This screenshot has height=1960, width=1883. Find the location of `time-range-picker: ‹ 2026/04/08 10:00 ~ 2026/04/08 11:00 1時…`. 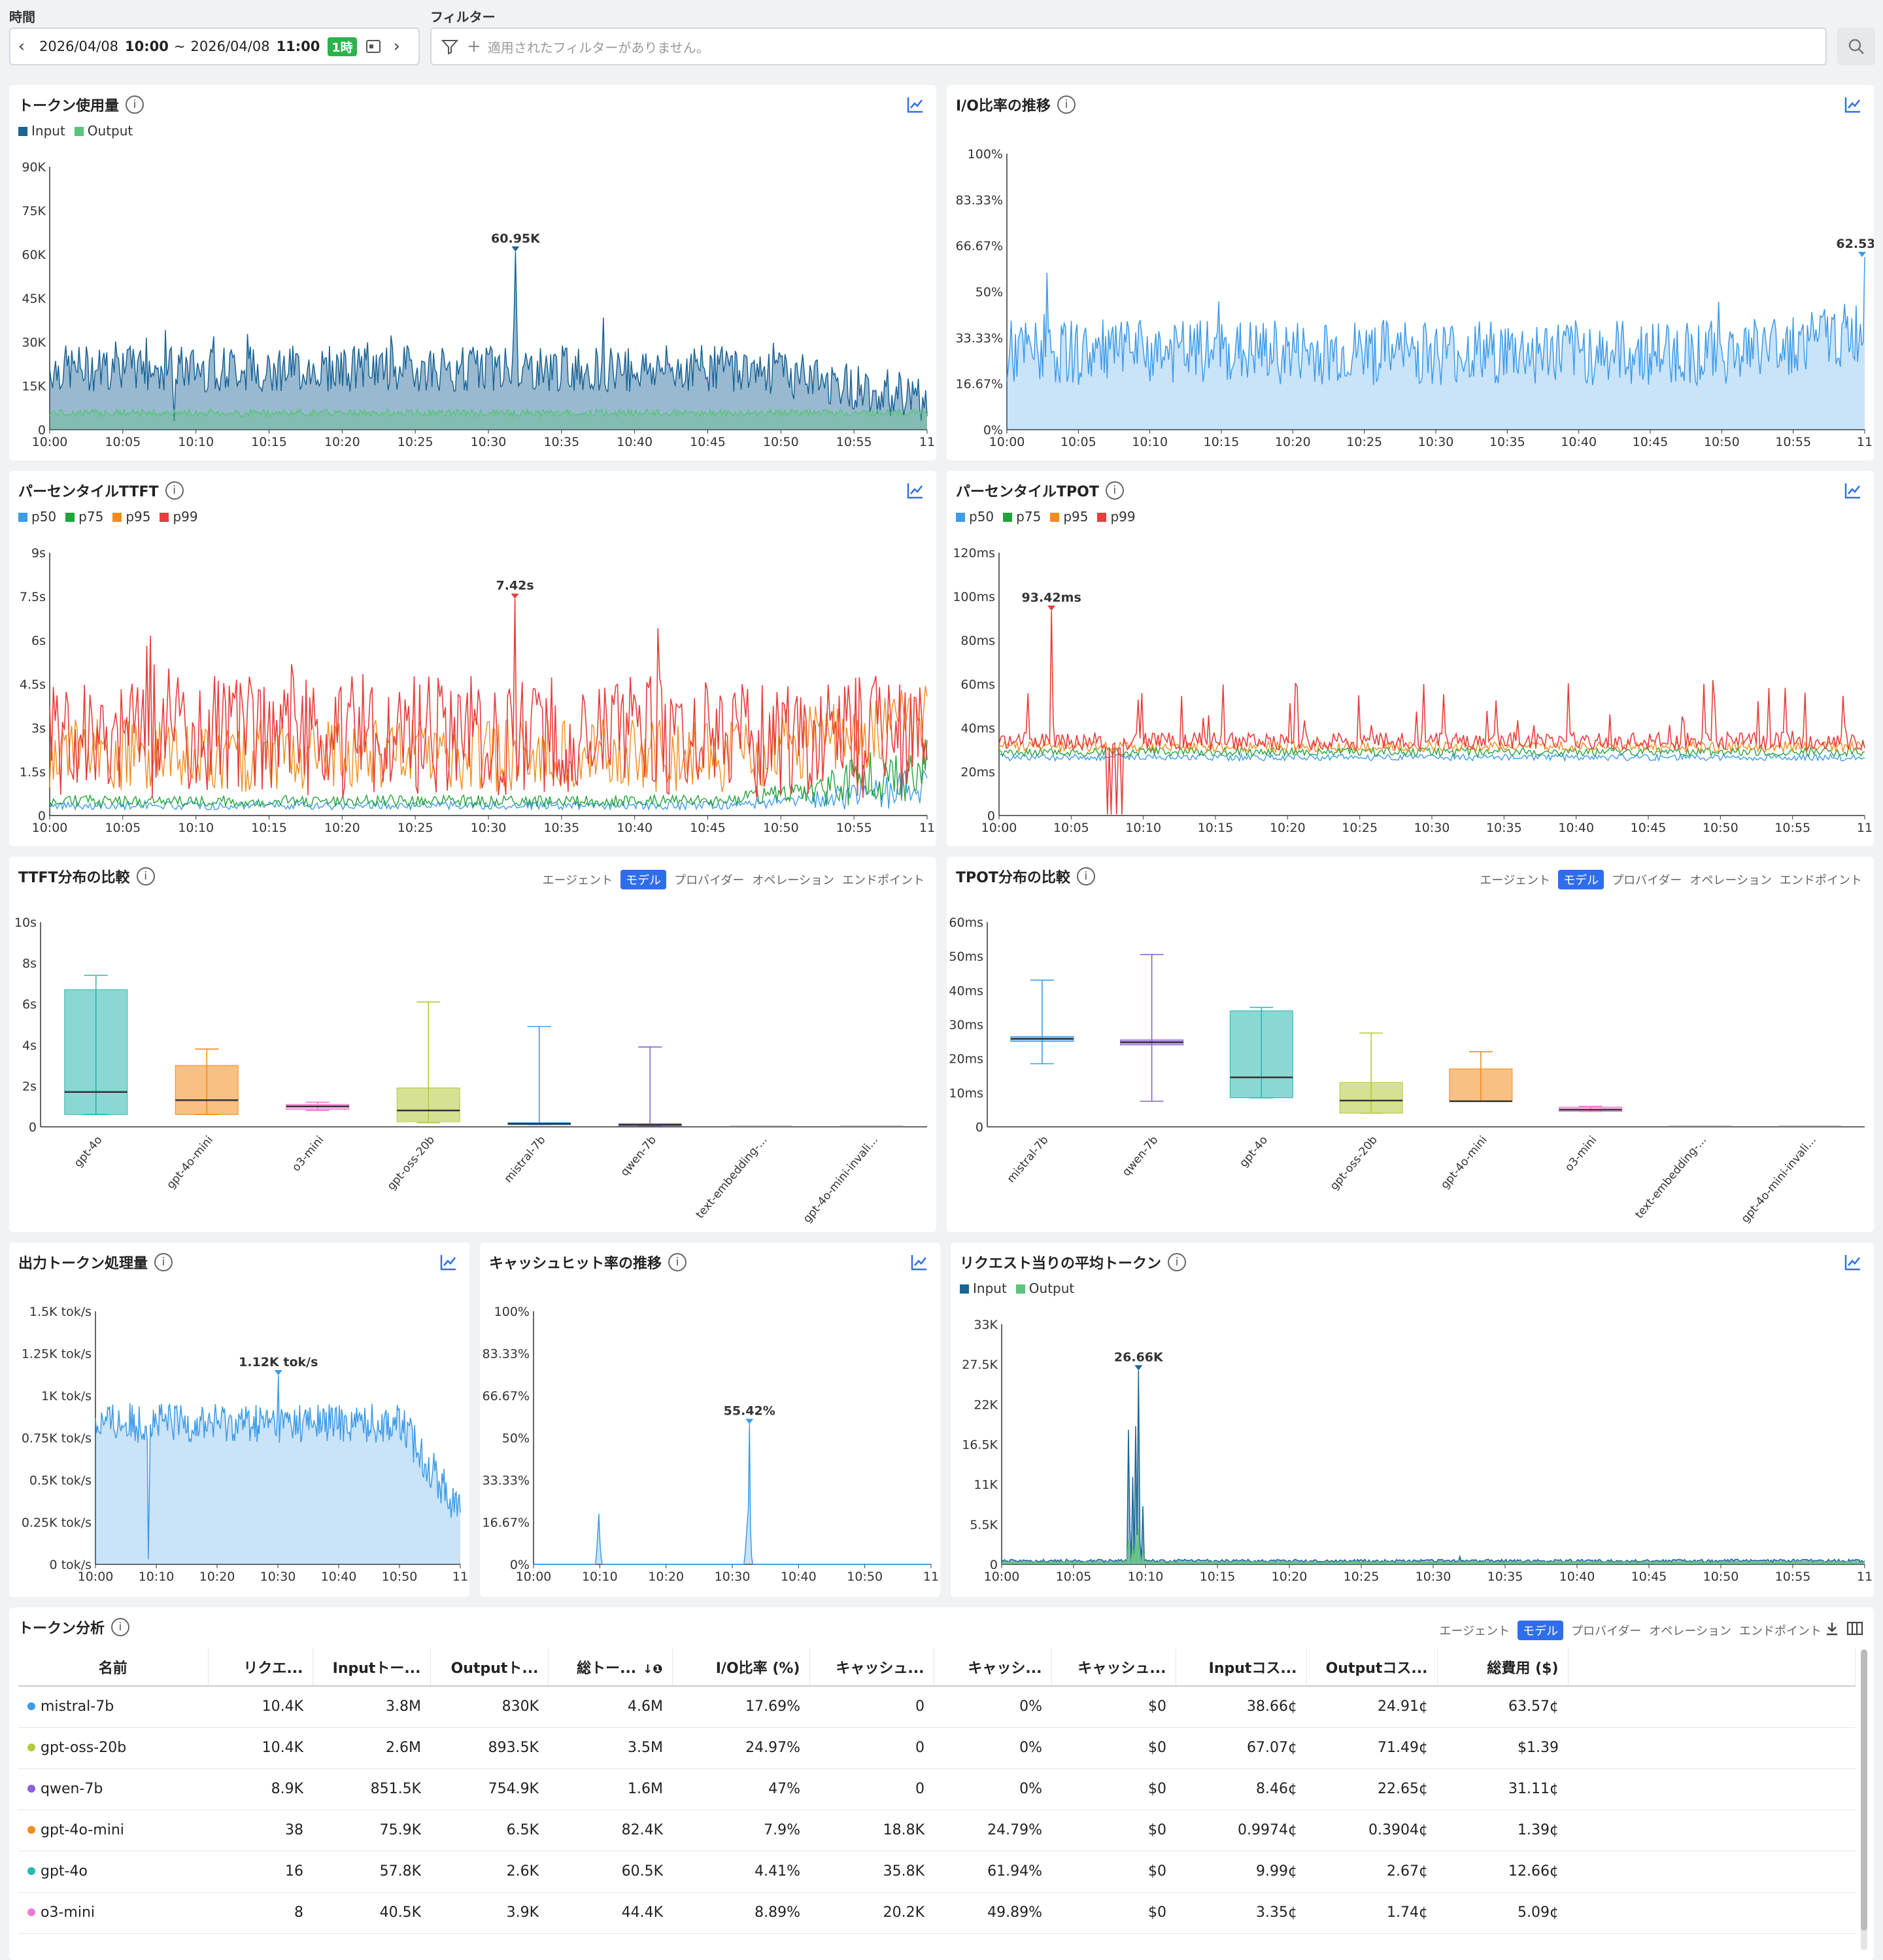

time-range-picker: ‹ 2026/04/08 10:00 ~ 2026/04/08 11:00 1時… is located at coordinates (214, 46).